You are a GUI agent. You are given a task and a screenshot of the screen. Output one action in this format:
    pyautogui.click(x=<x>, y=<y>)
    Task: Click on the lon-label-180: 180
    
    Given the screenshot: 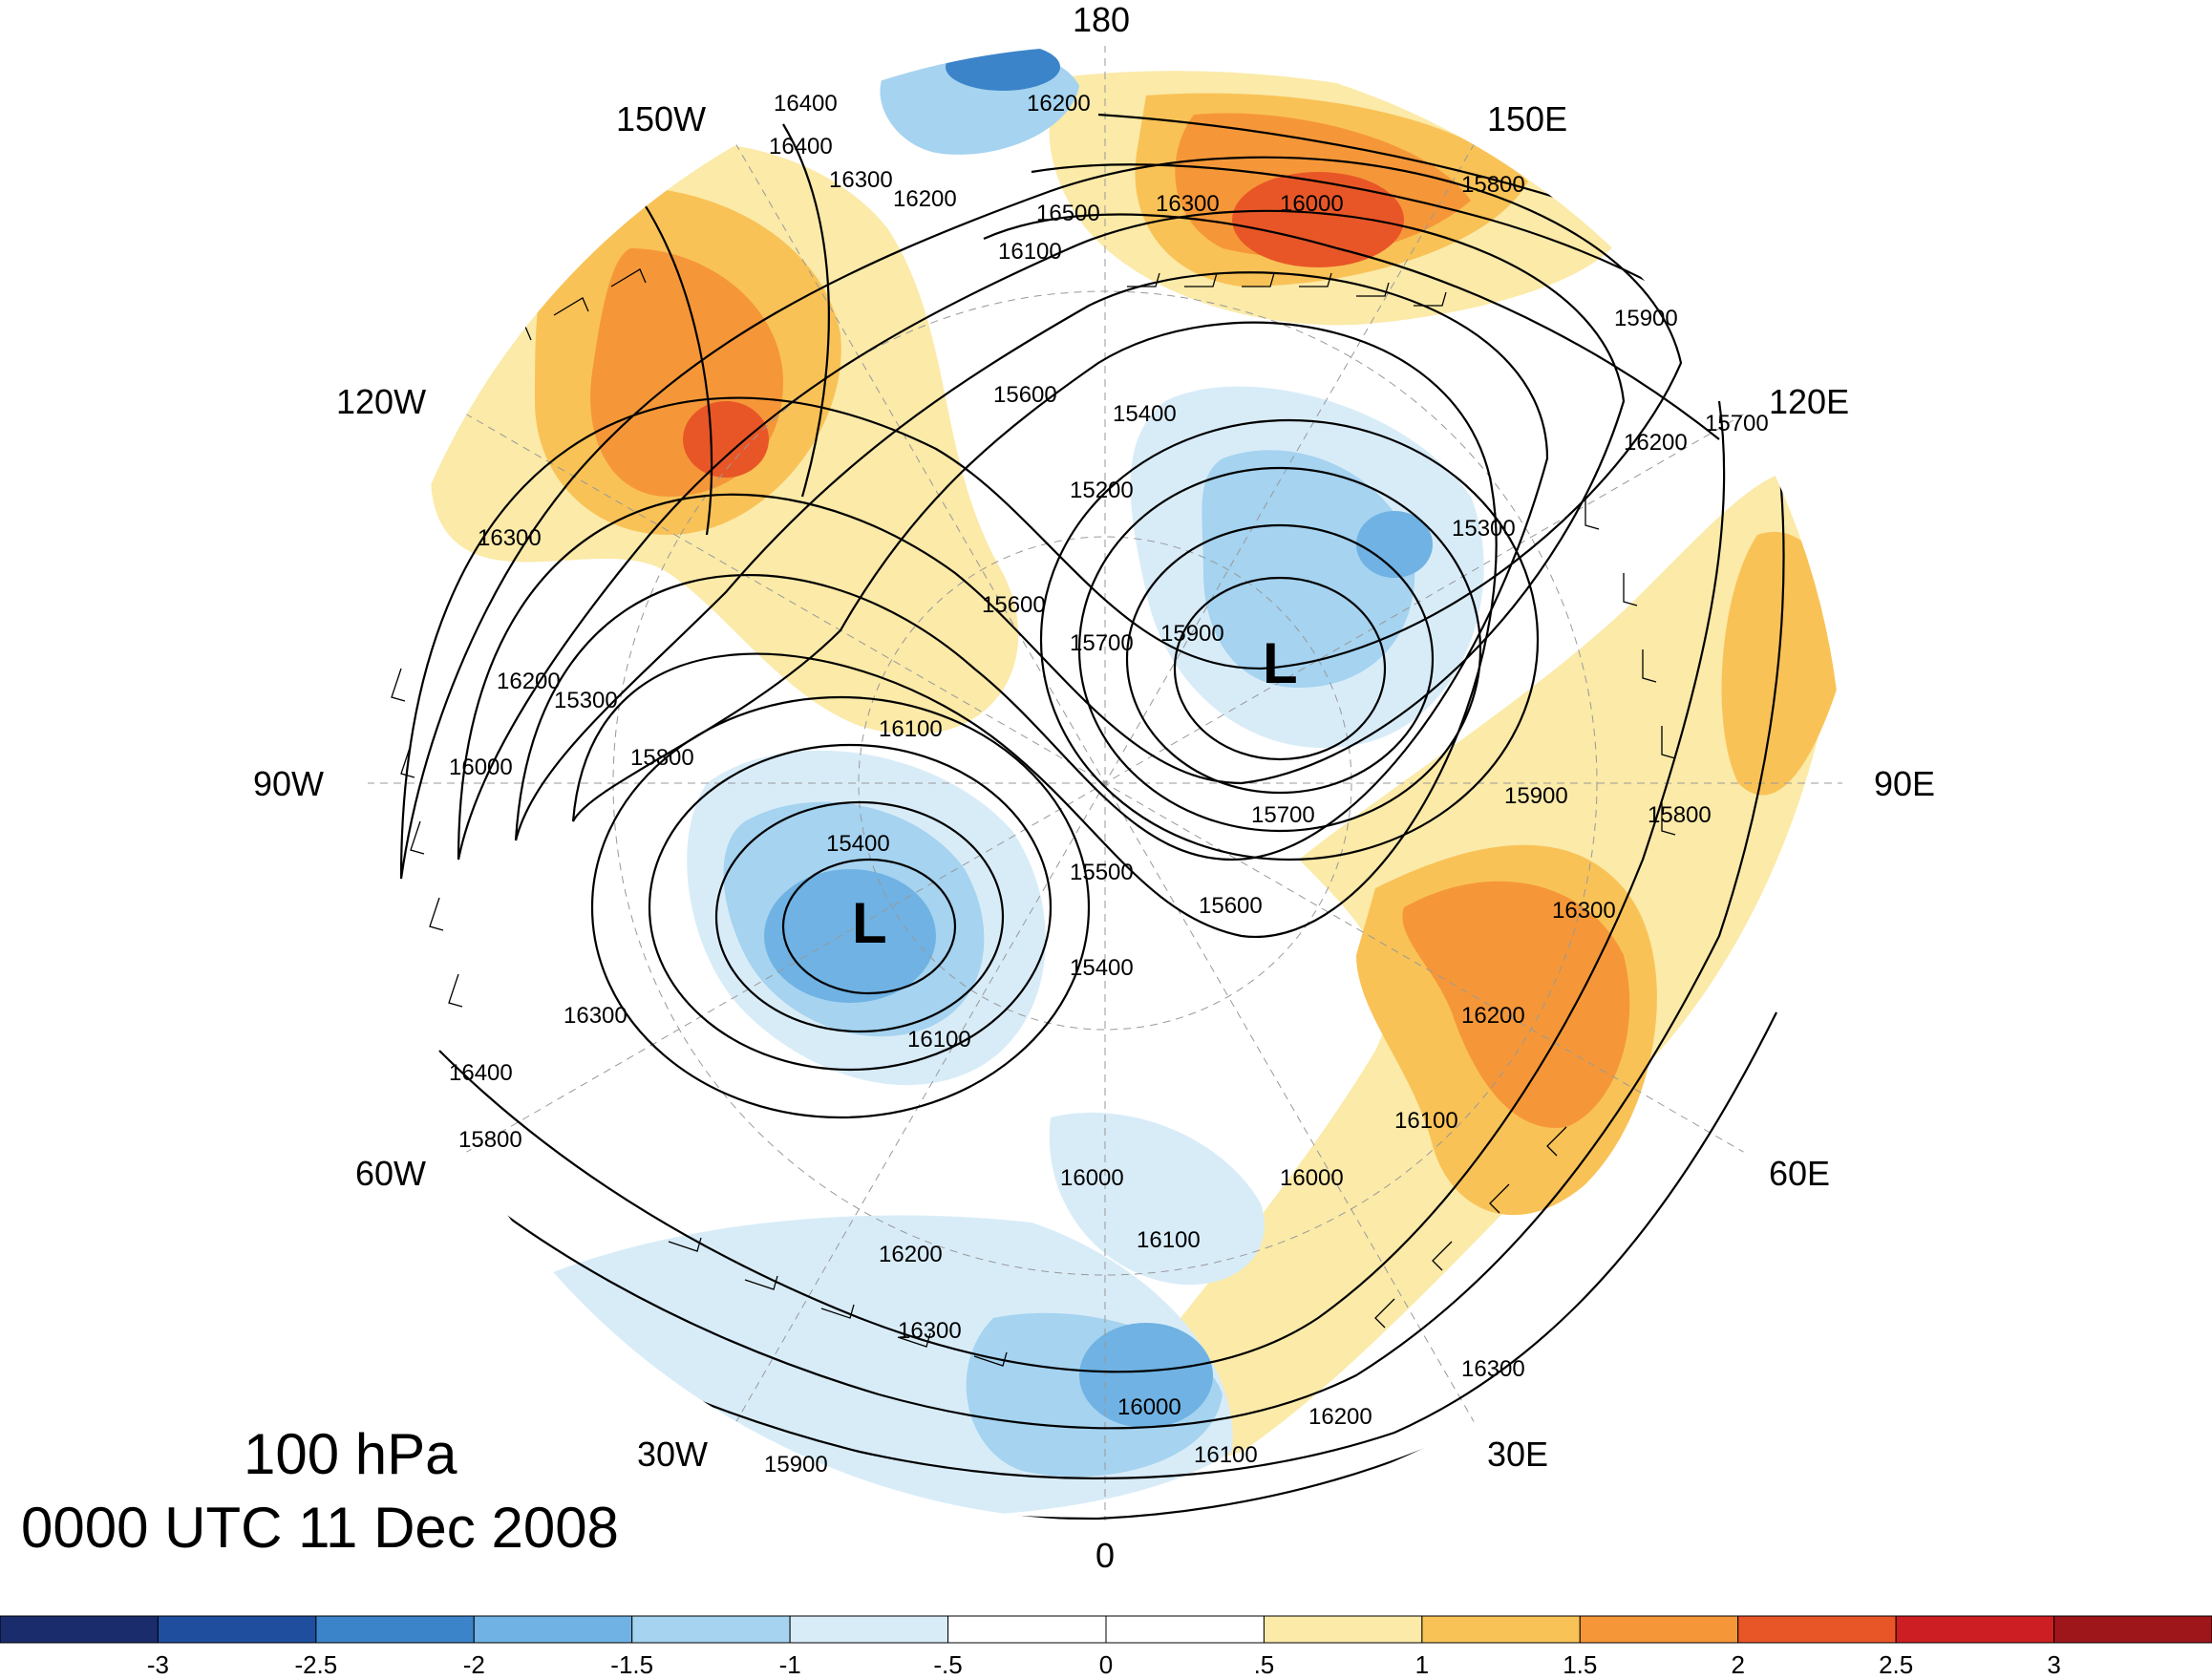 What is the action you would take?
    pyautogui.click(x=1102, y=19)
    